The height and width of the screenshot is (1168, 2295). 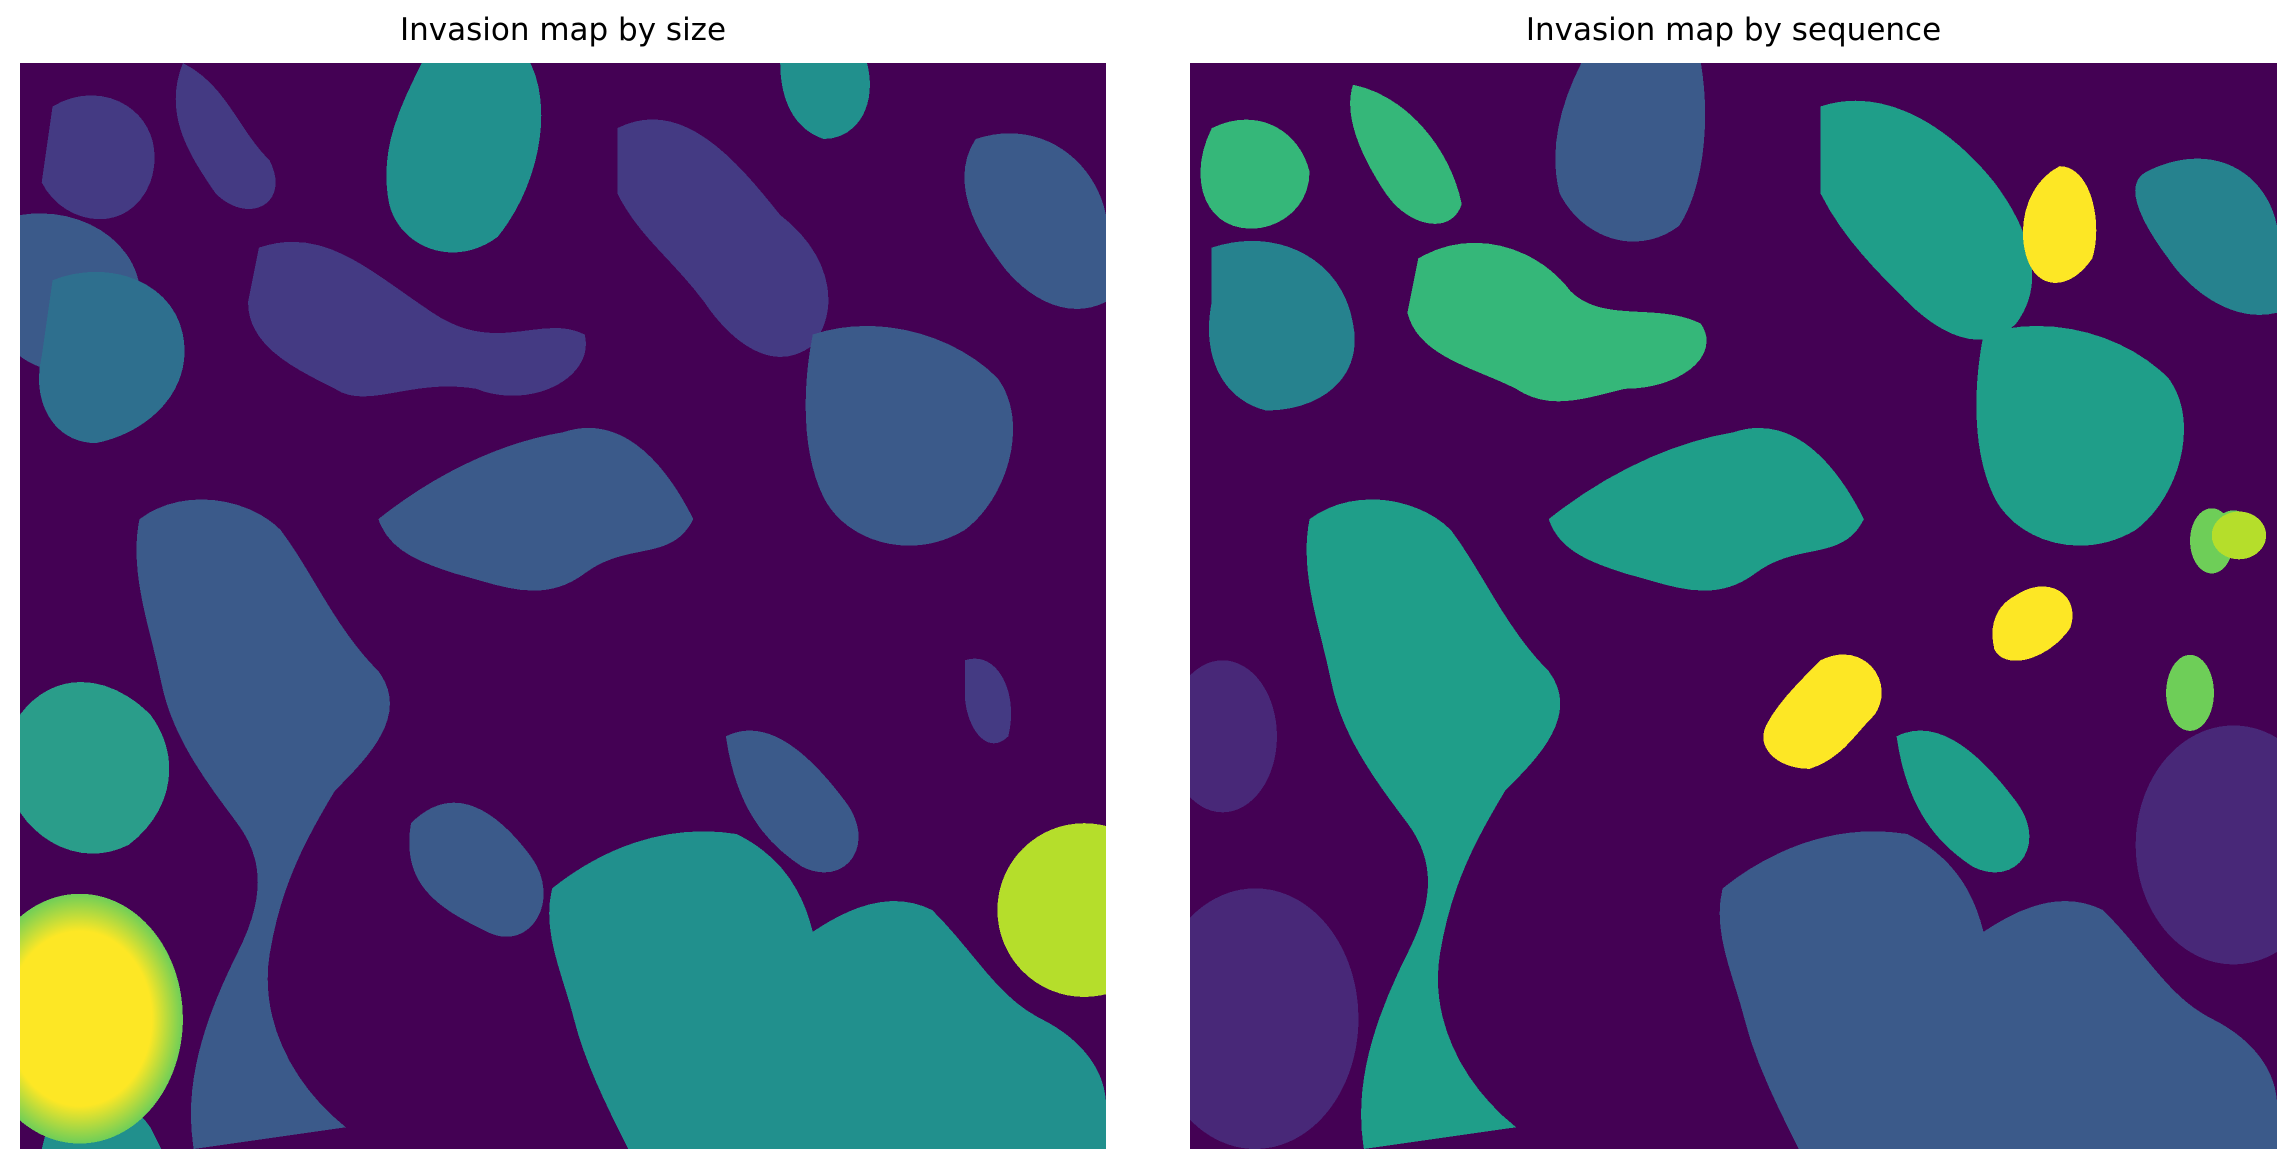 What do you see at coordinates (1051, 910) in the screenshot?
I see `cluster-bright-right` at bounding box center [1051, 910].